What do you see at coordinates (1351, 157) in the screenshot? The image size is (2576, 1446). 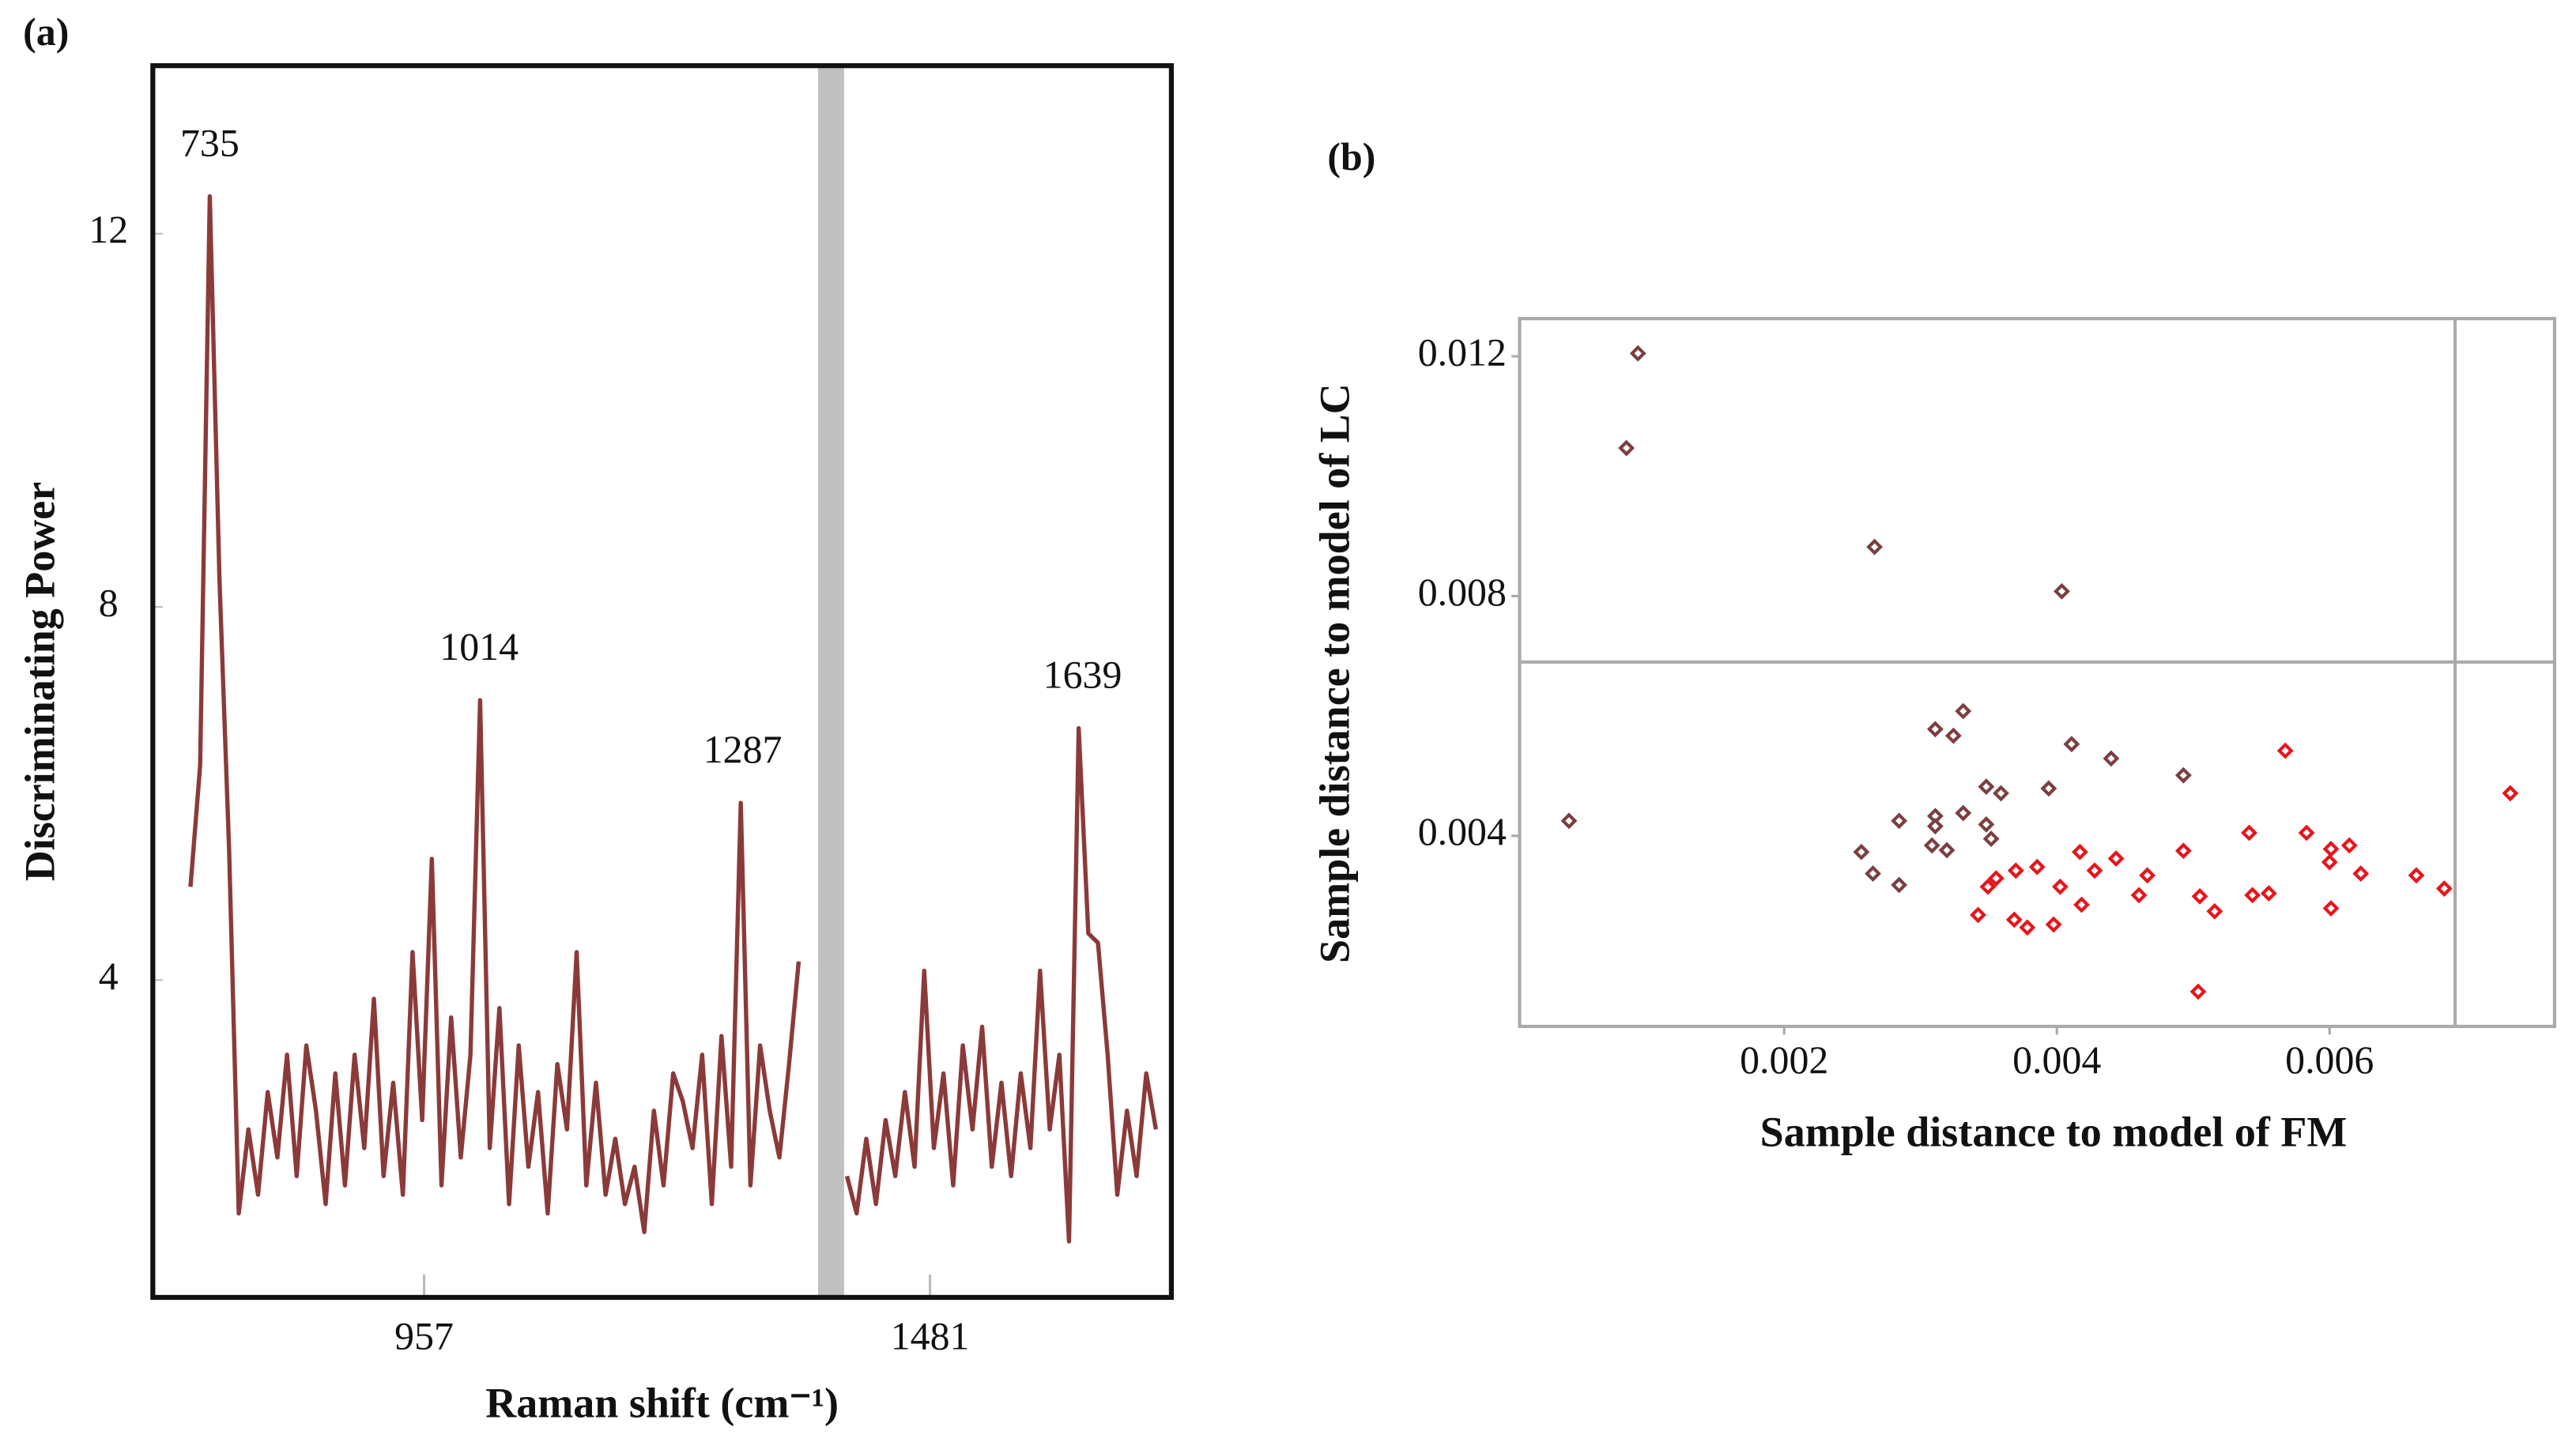 I see `panel-label: (b)` at bounding box center [1351, 157].